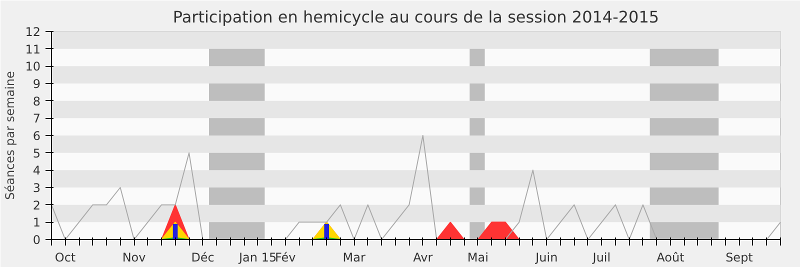 This screenshot has width=800, height=267. Describe the element at coordinates (33, 32) in the screenshot. I see `y-tick-label: 12` at that location.